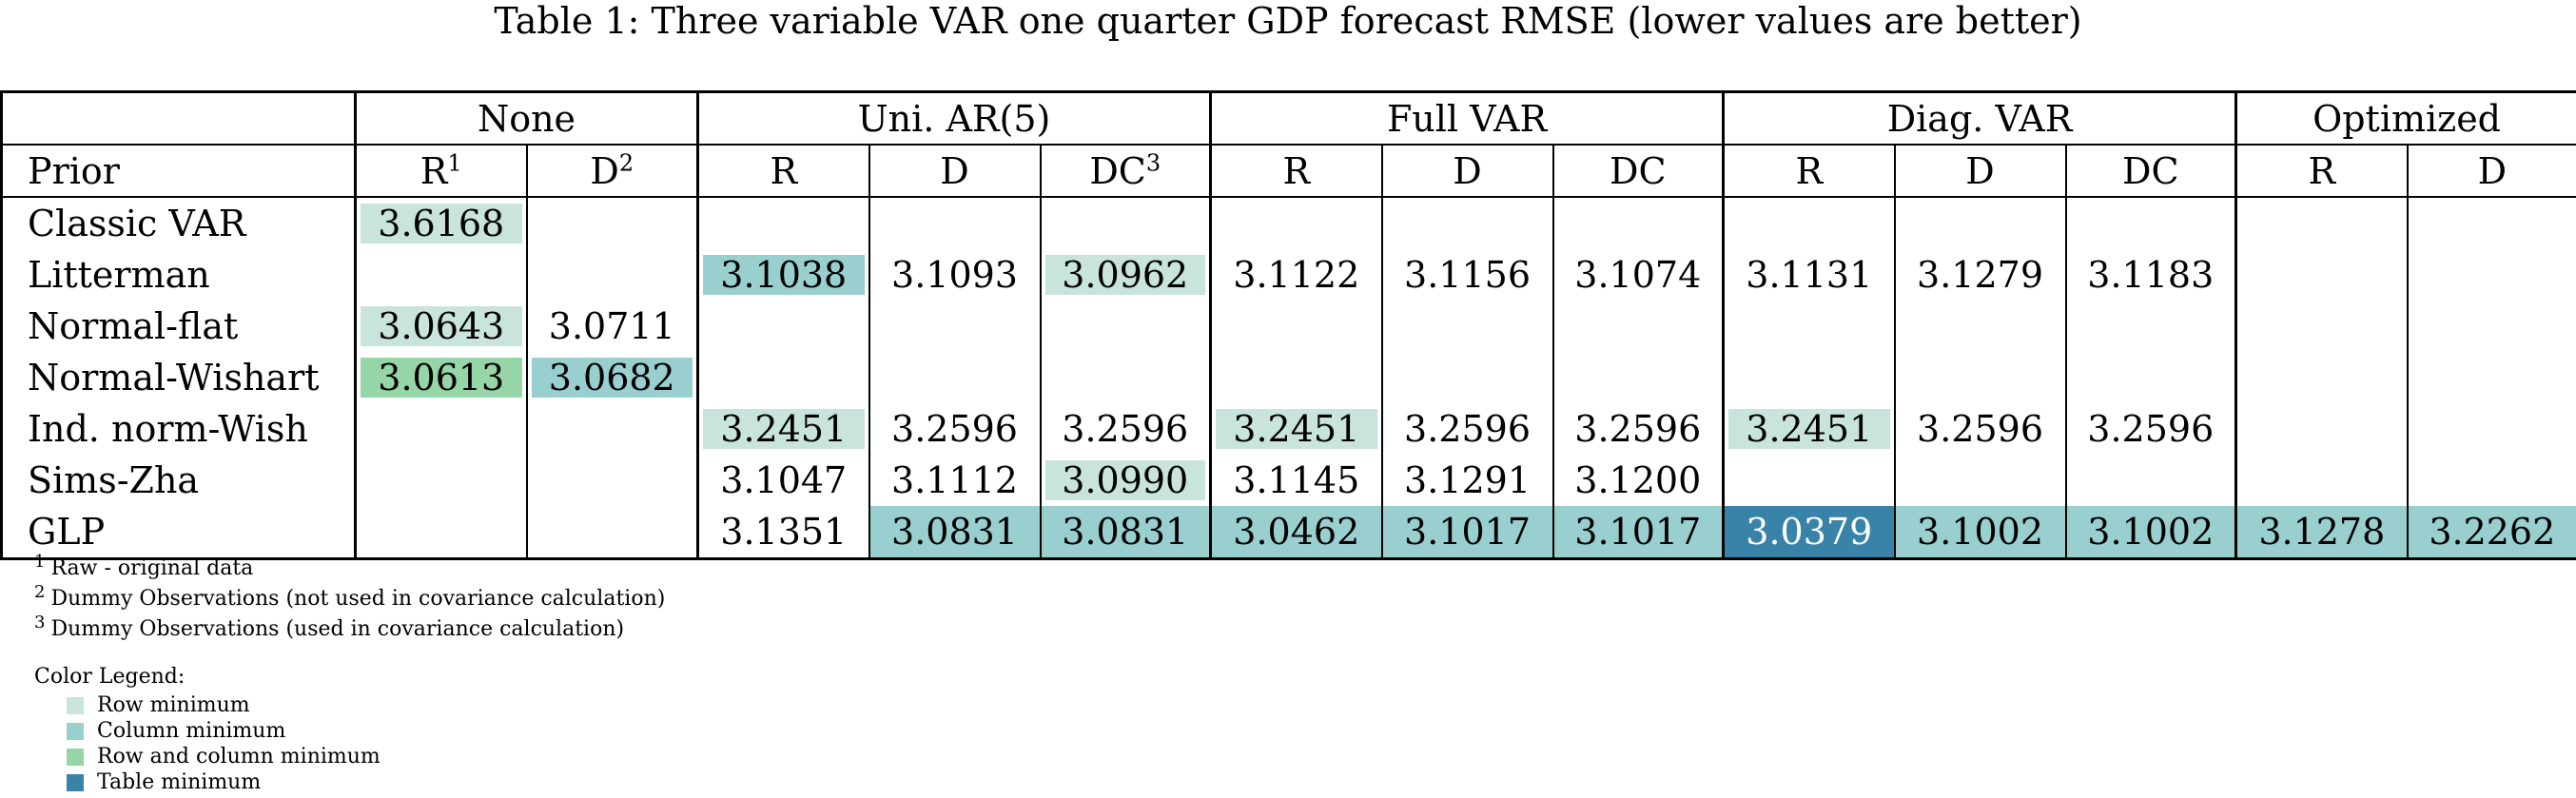 The height and width of the screenshot is (798, 2576). What do you see at coordinates (717, 705) in the screenshot?
I see `legend-item: Row minimum` at bounding box center [717, 705].